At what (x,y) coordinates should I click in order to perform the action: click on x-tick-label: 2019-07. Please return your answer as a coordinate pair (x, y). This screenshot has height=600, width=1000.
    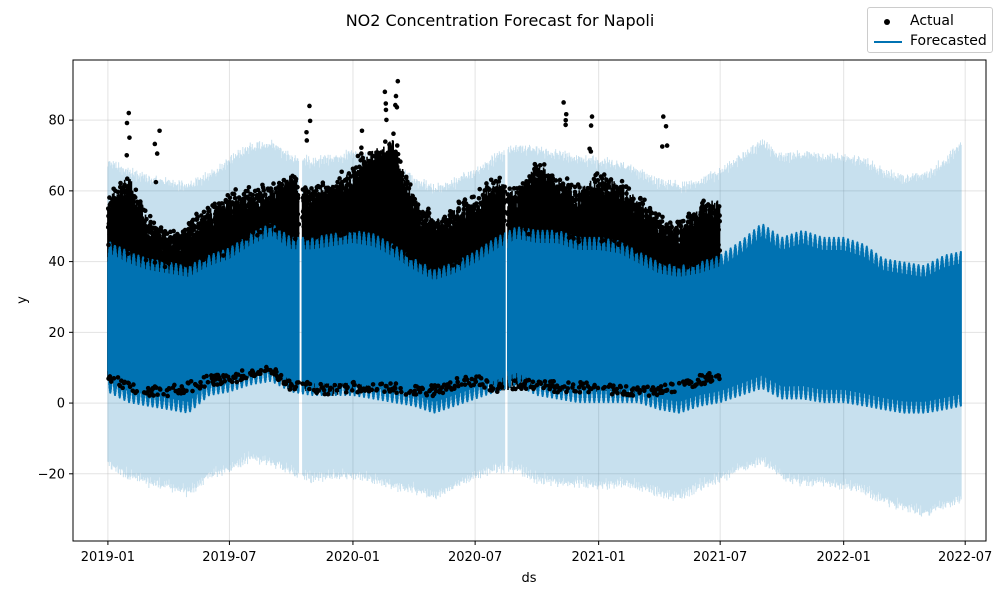
    Looking at the image, I should click on (229, 557).